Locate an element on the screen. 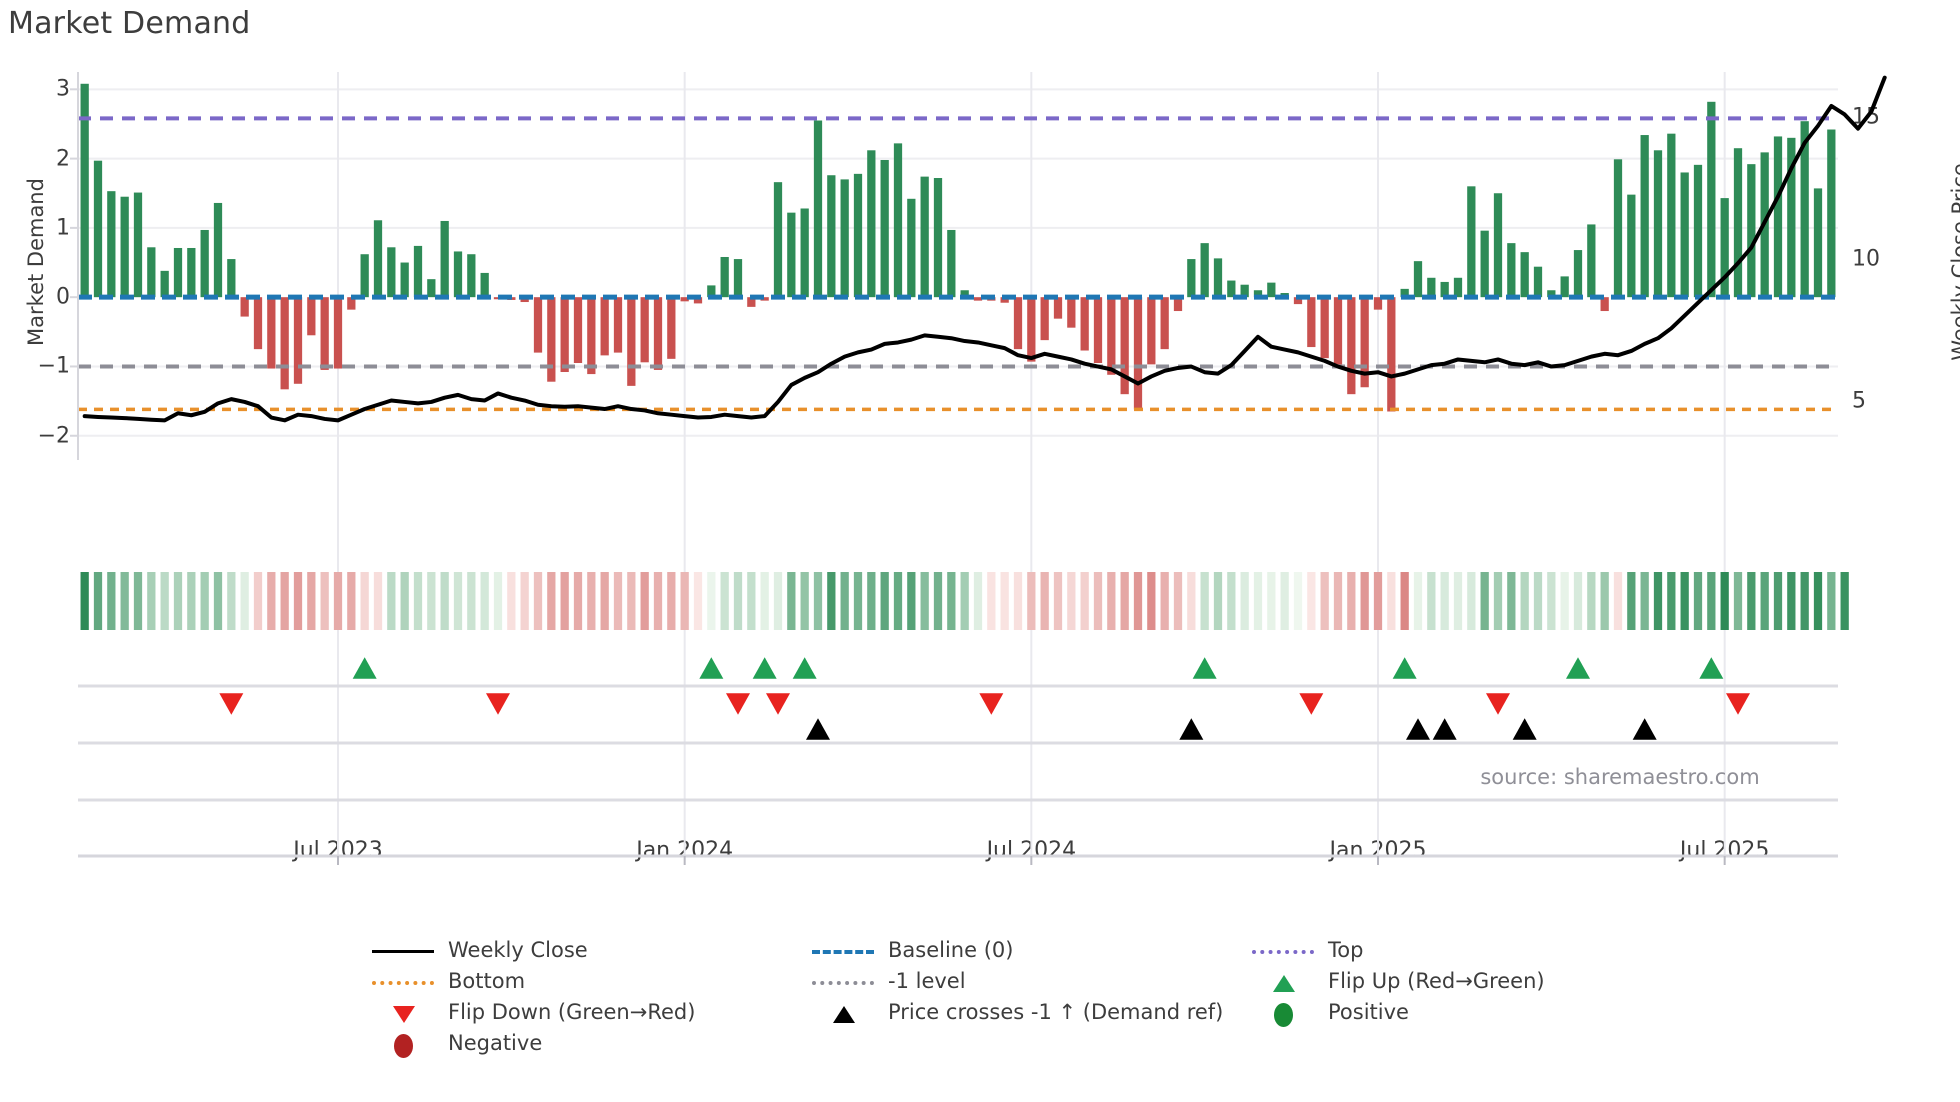 The image size is (1960, 1102). legend-label: -1 level is located at coordinates (927, 981).